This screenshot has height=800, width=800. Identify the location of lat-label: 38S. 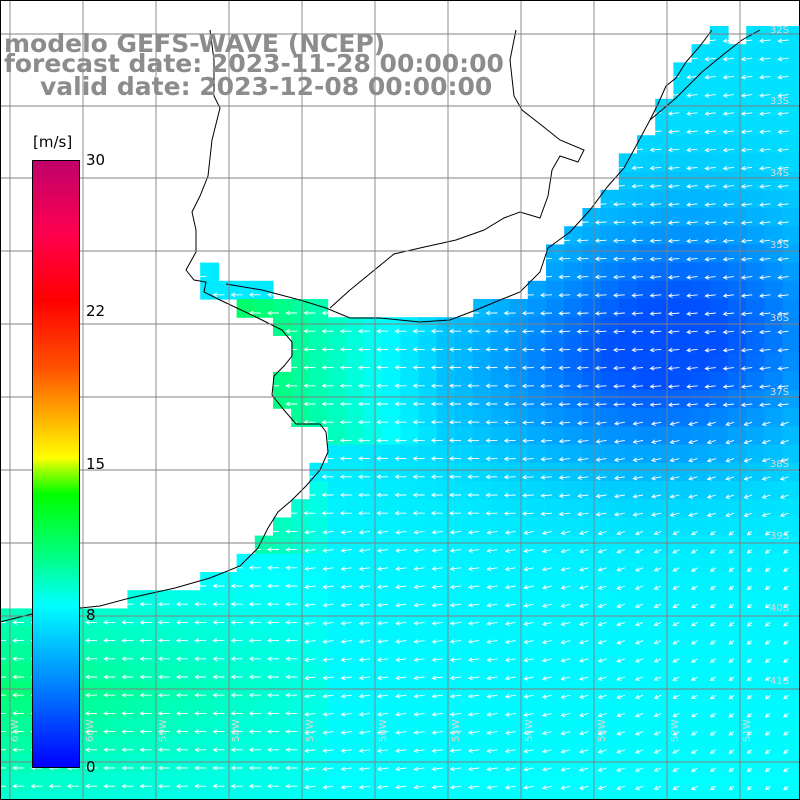
(780, 464).